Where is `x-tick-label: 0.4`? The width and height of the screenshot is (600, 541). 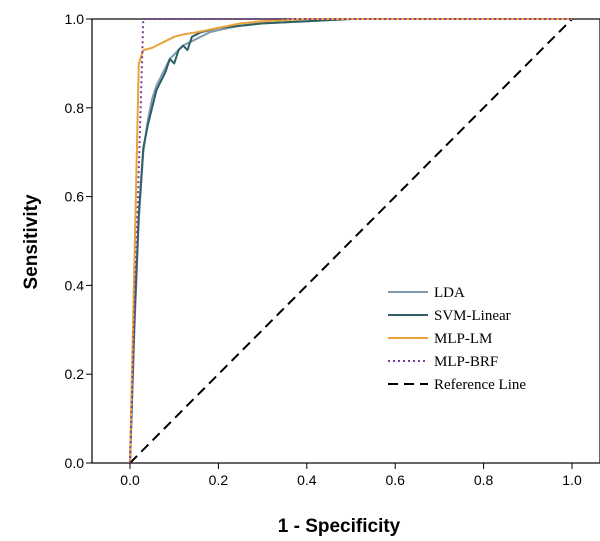 x-tick-label: 0.4 is located at coordinates (307, 480).